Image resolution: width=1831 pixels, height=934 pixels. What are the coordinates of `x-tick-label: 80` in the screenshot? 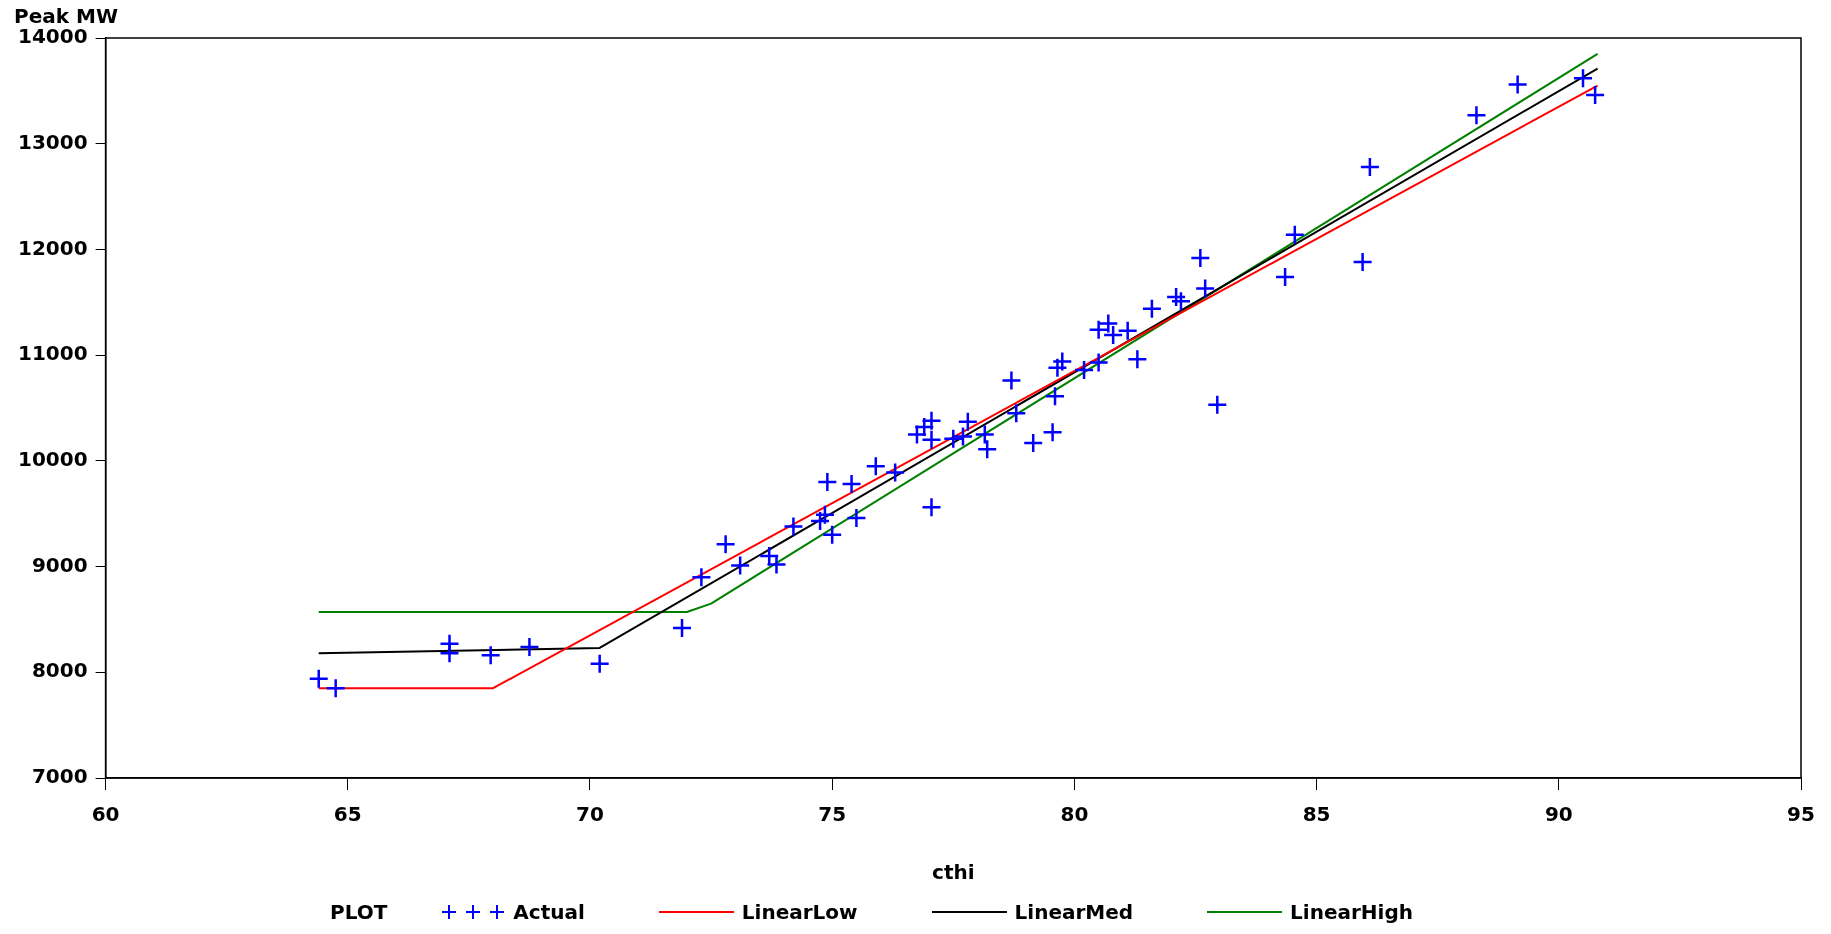 It's located at (1074, 814).